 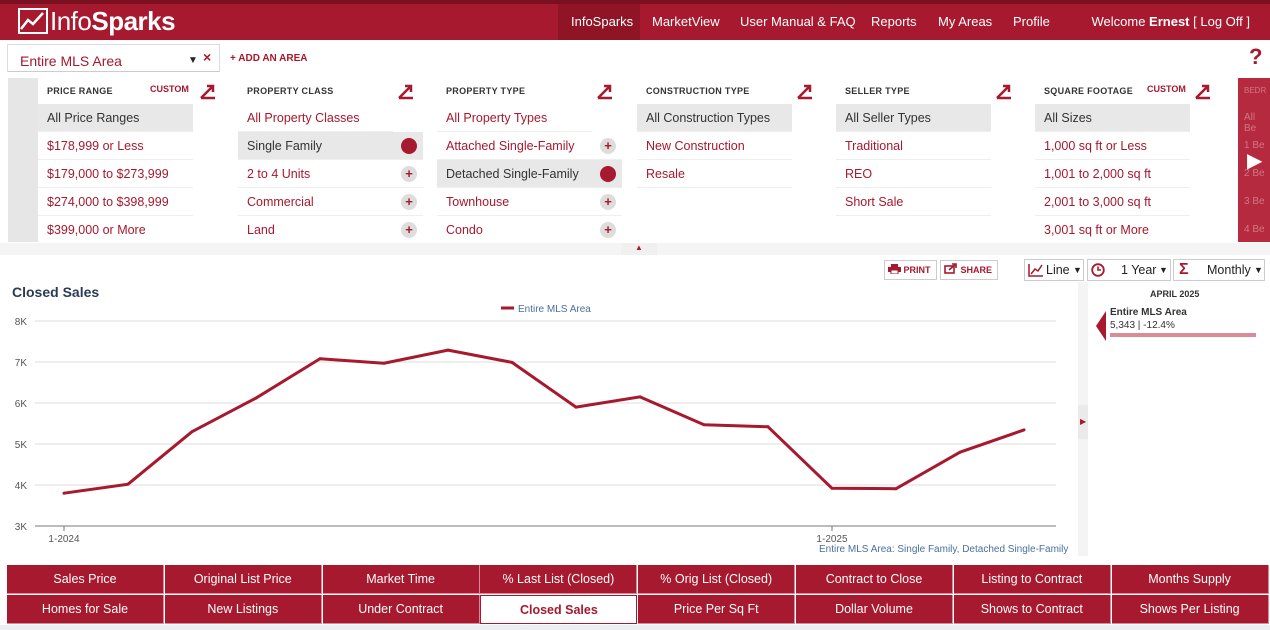 I want to click on custom-sqft-button: CUSTOM, so click(x=1166, y=89).